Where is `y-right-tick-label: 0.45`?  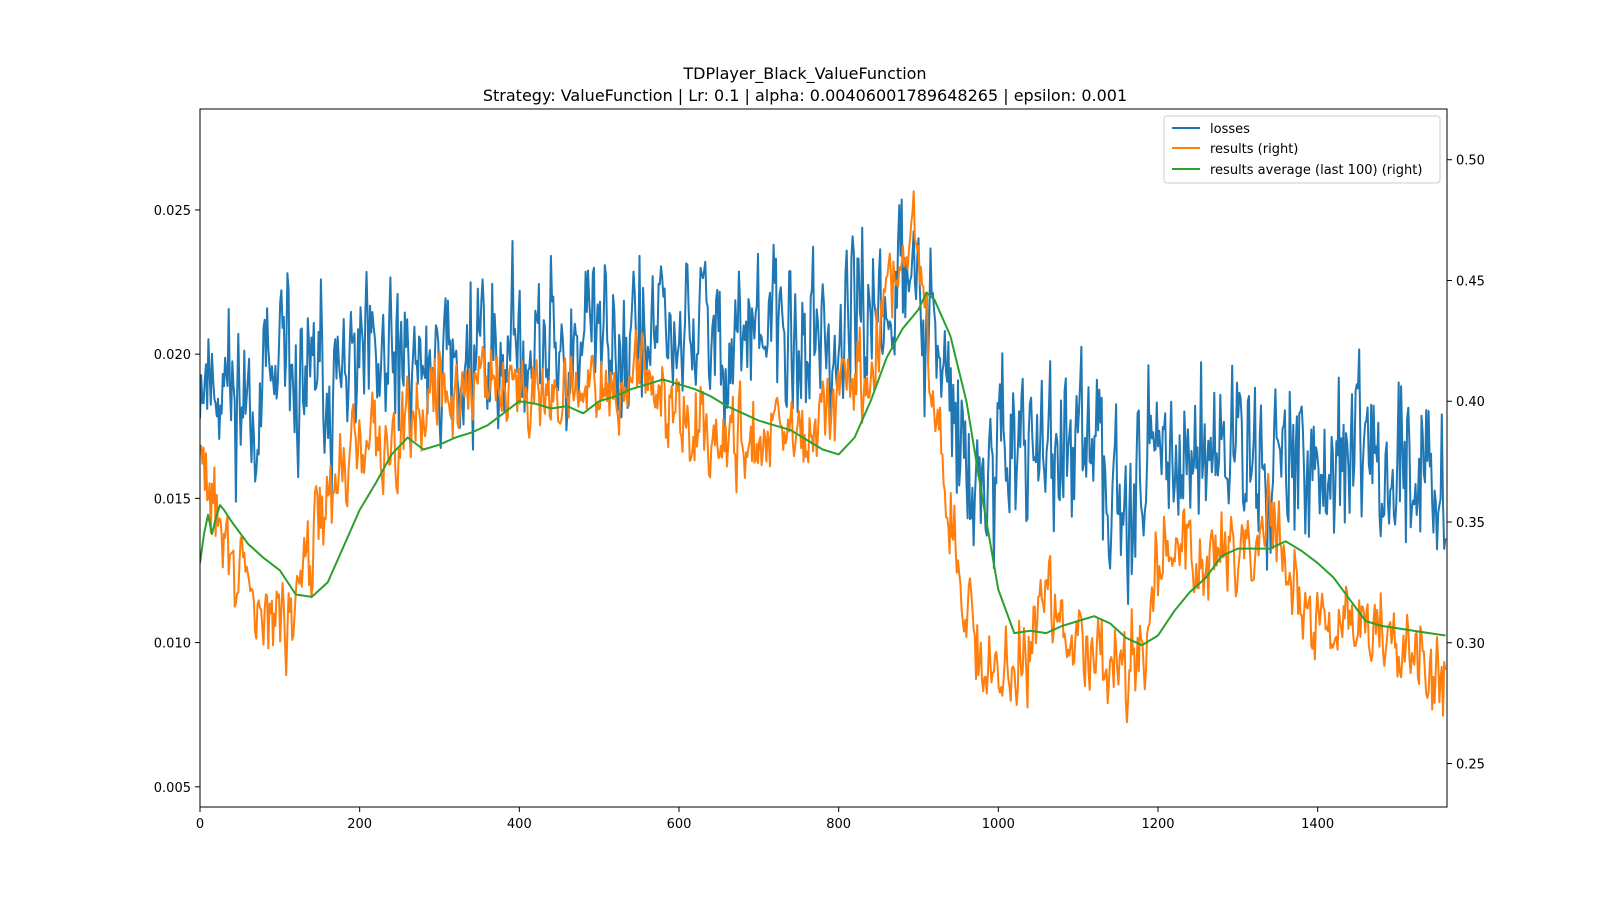
y-right-tick-label: 0.45 is located at coordinates (1470, 281).